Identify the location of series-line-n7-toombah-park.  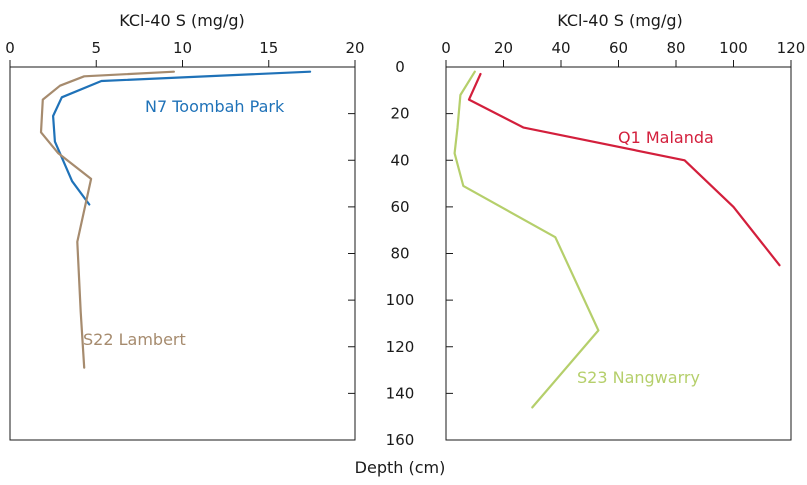
(181, 138).